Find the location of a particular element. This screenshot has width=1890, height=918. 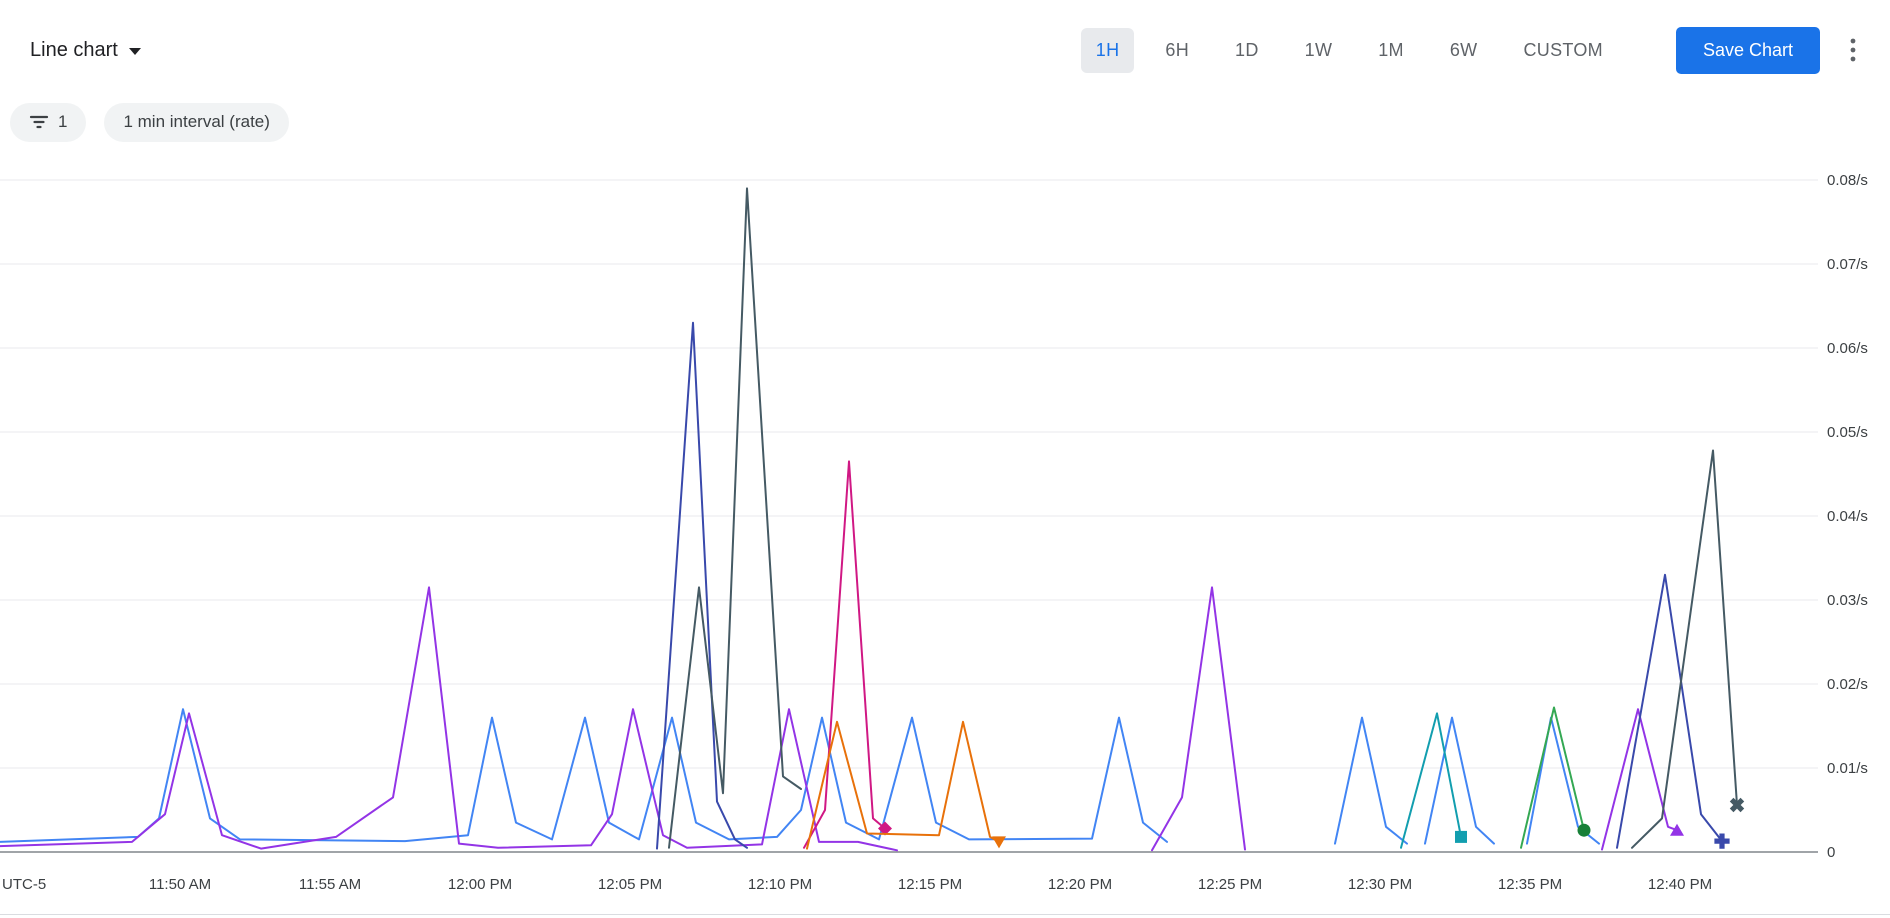

x-axis-timezone: UTC-5 is located at coordinates (24, 884).